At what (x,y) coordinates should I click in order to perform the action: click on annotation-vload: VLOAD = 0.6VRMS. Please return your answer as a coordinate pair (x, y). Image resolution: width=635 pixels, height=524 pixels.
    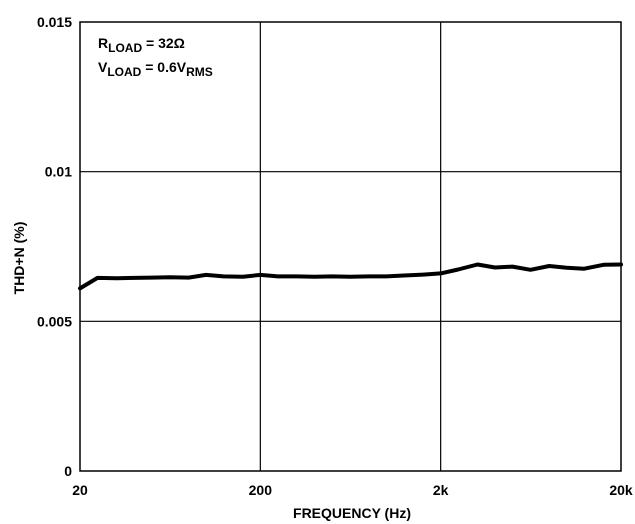
    Looking at the image, I should click on (155, 69).